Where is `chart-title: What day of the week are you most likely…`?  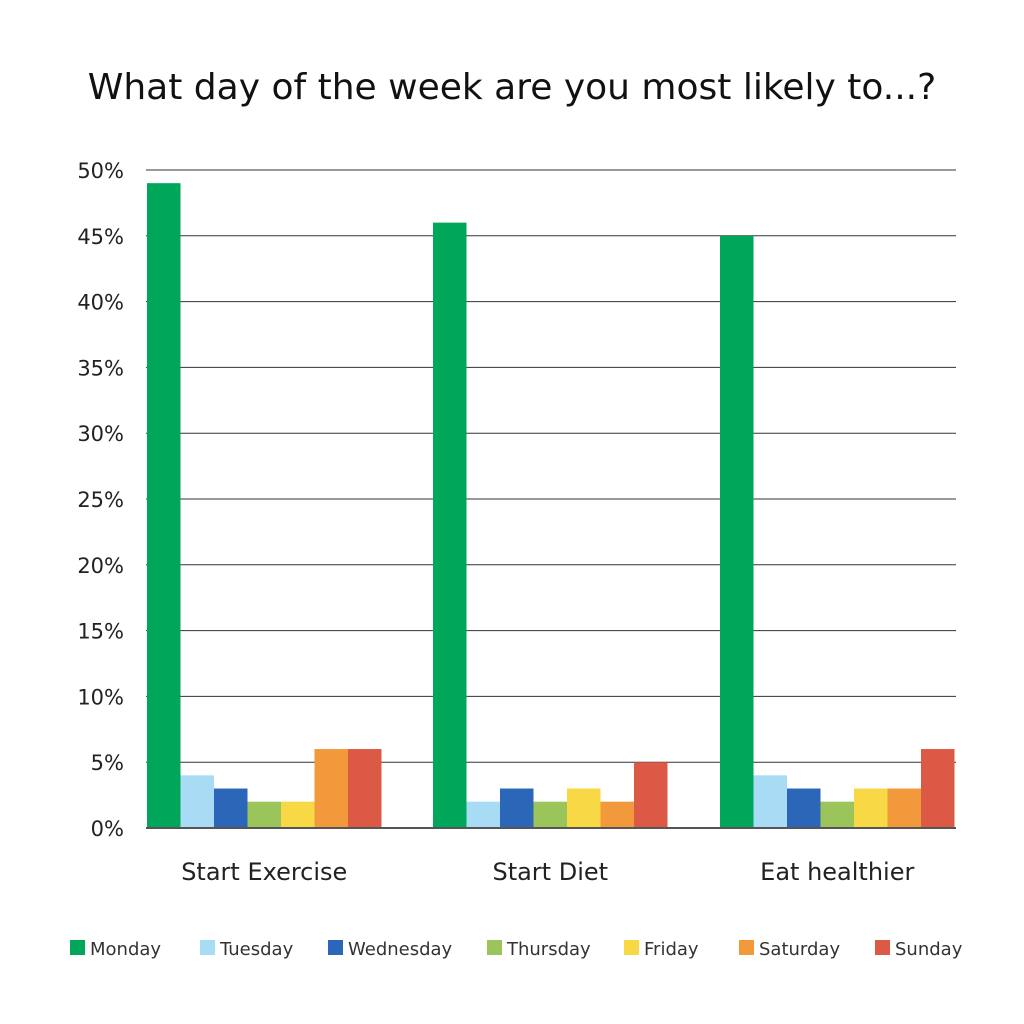
chart-title: What day of the week are you most likely… is located at coordinates (512, 87).